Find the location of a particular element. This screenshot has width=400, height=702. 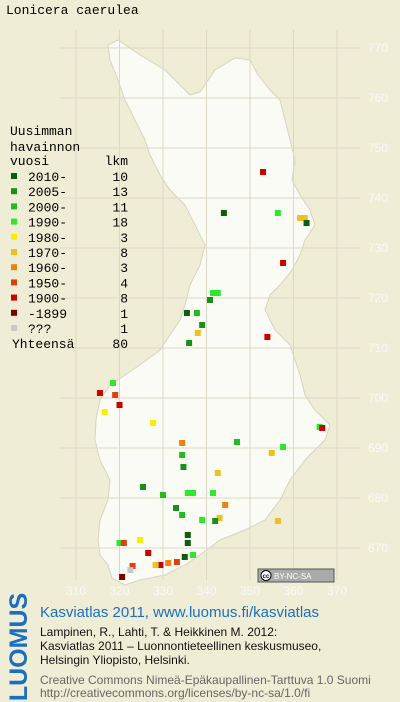

y-tick-label: 710 is located at coordinates (378, 348).